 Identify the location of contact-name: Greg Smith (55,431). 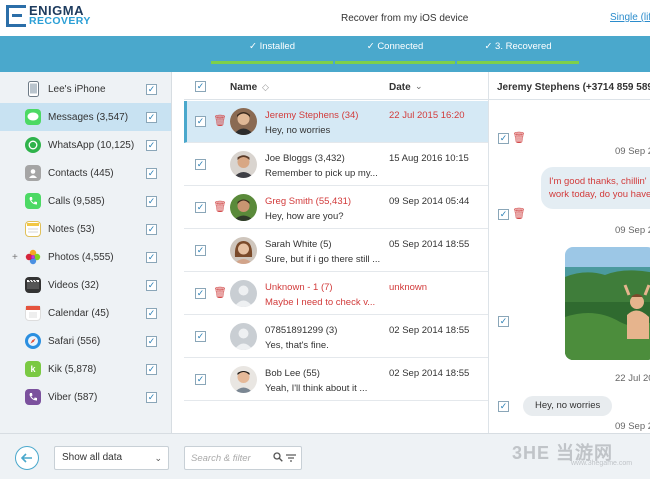
(308, 201).